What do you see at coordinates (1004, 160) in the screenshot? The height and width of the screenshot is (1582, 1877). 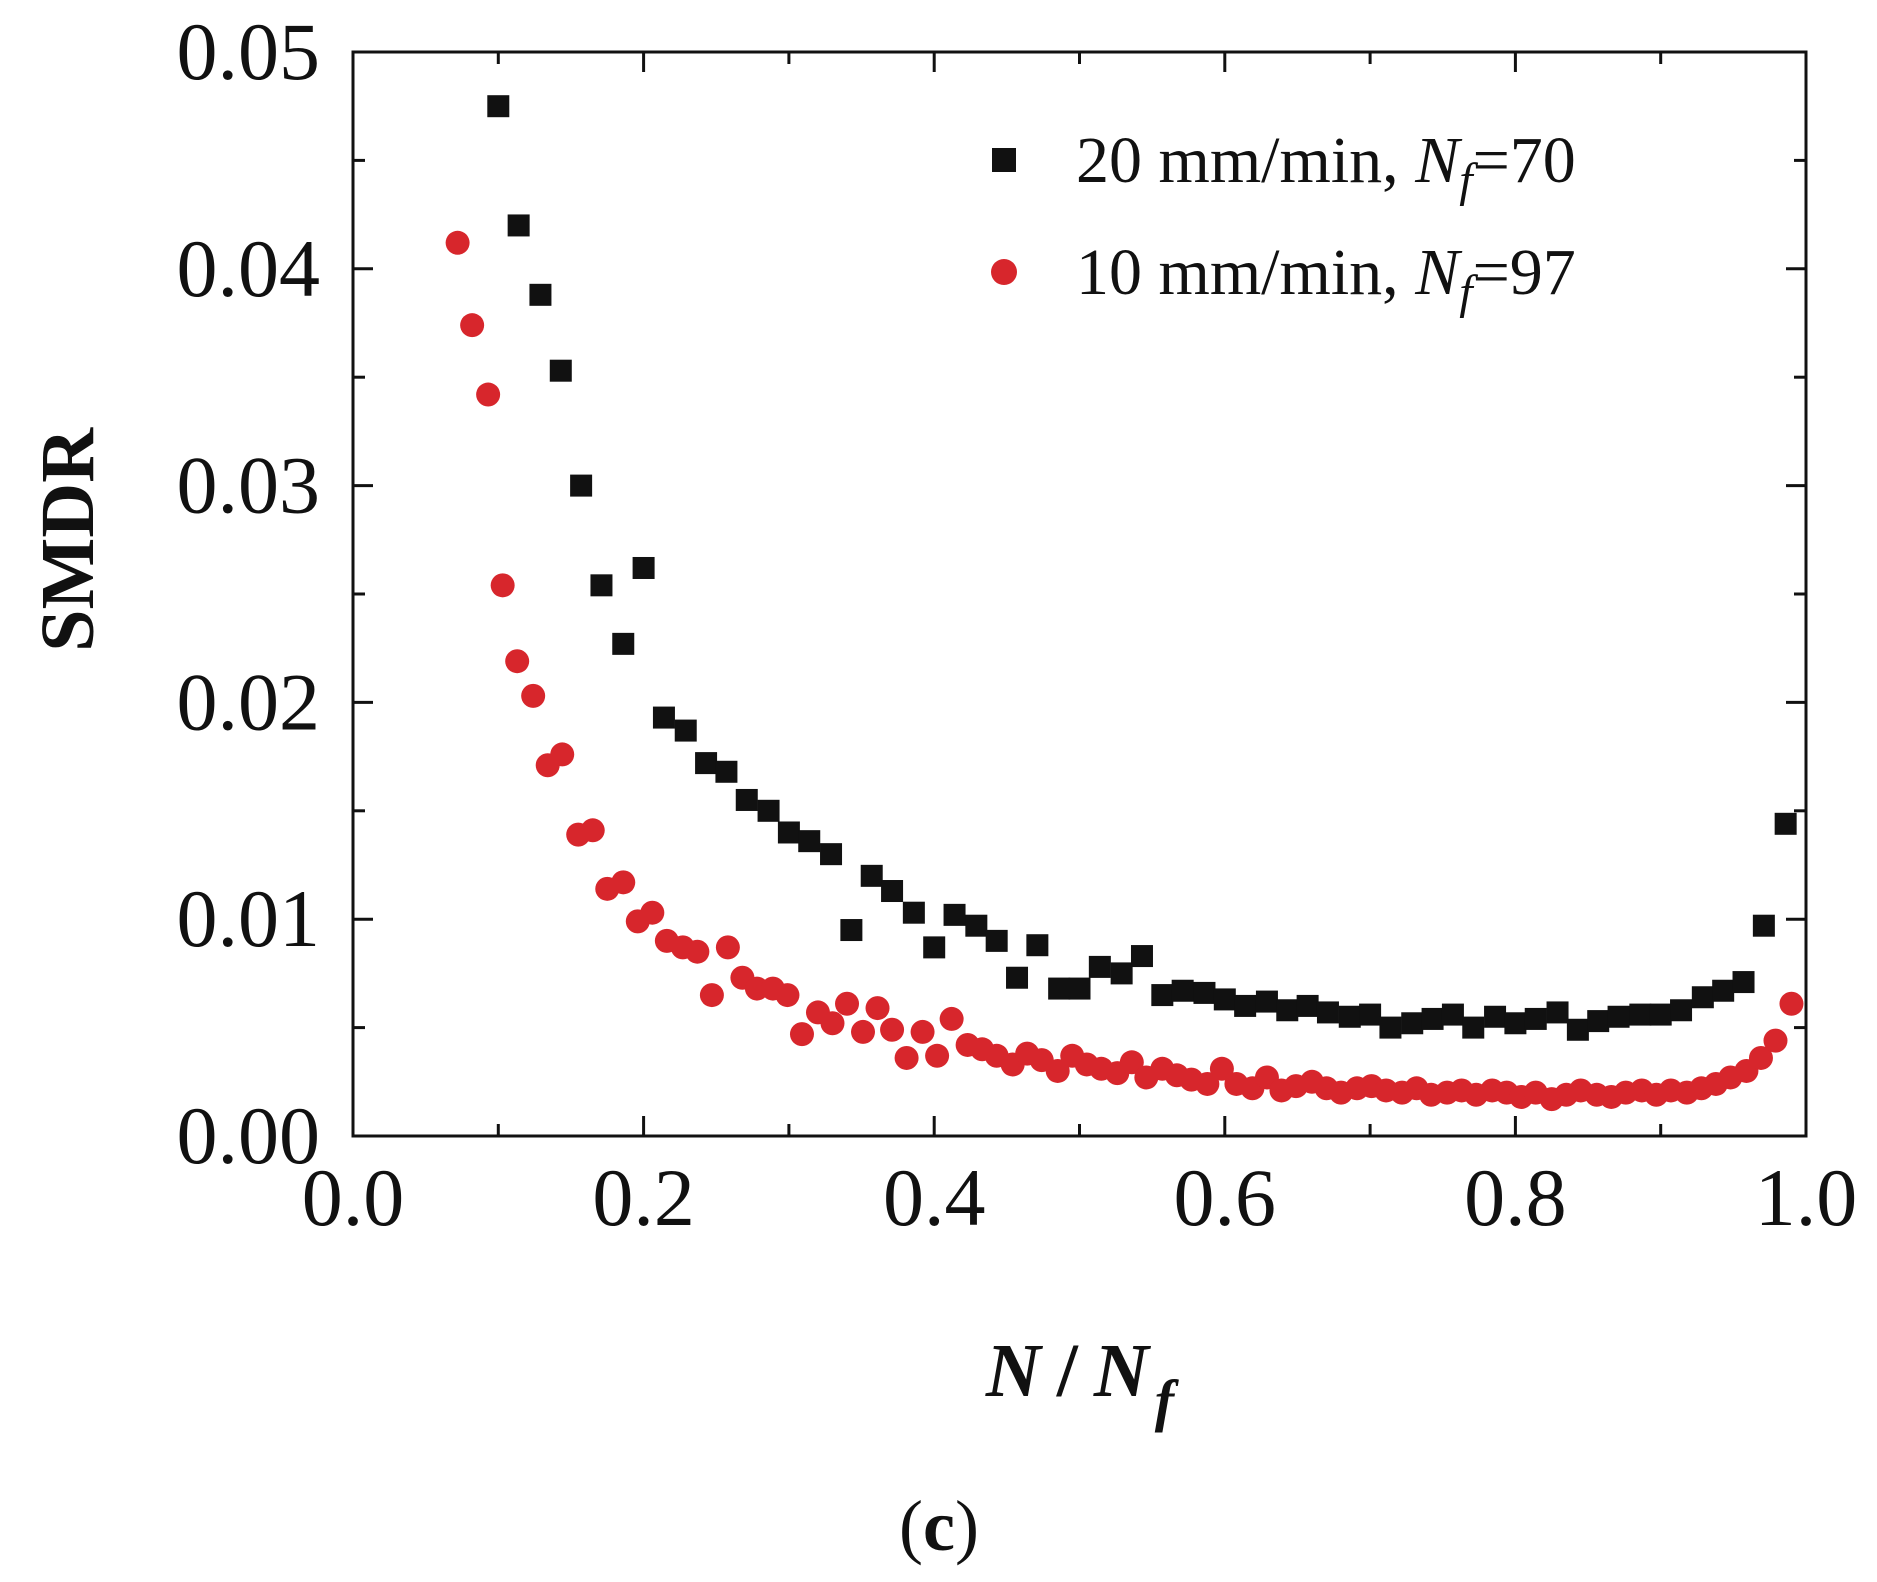 I see `legend-square-marker` at bounding box center [1004, 160].